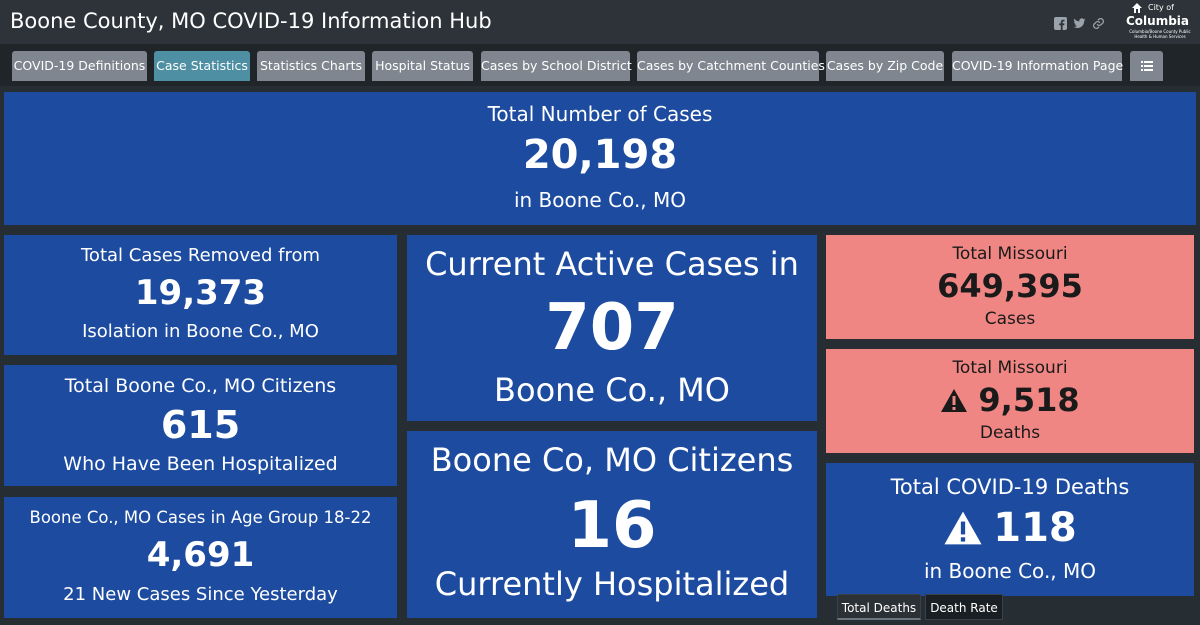  Describe the element at coordinates (964, 607) in the screenshot. I see `tab-death-rate: Death Rate` at that location.